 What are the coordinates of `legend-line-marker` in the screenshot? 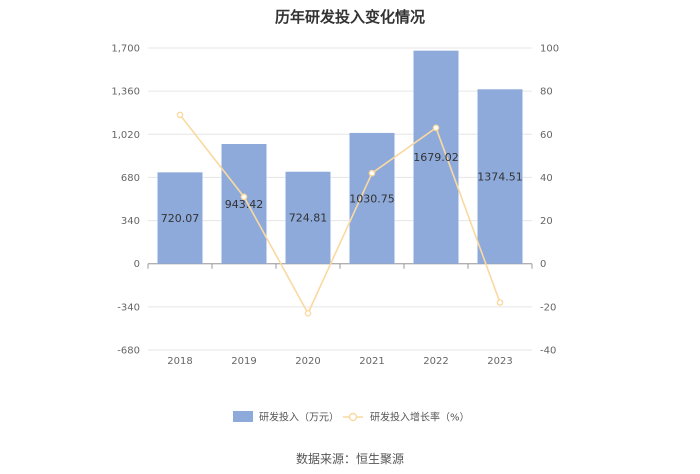 It's located at (353, 417).